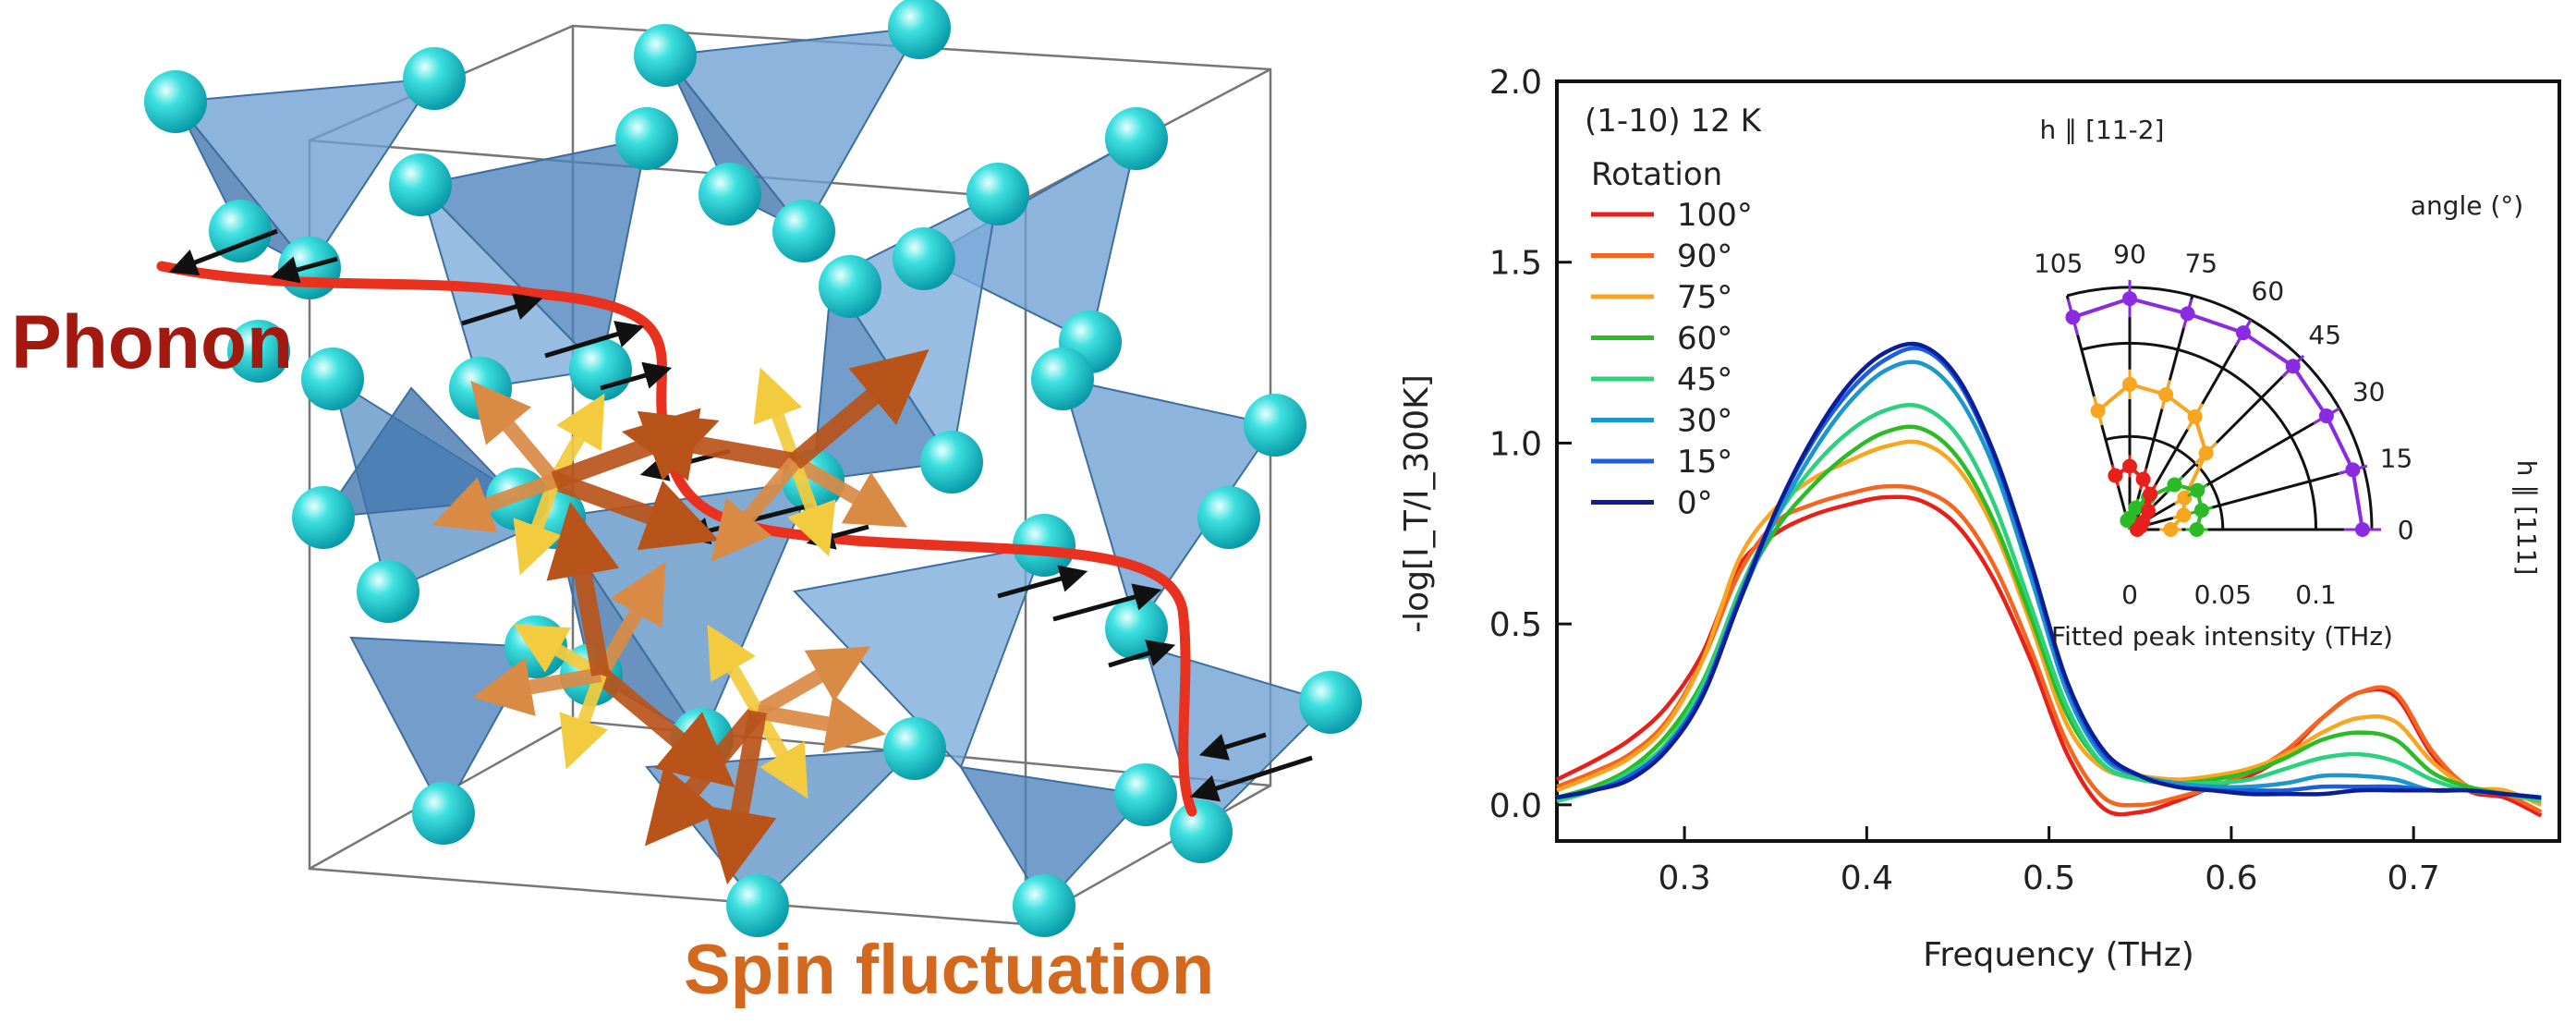 This screenshot has height=1036, width=2576. What do you see at coordinates (2231, 878) in the screenshot?
I see `x-tick-label: 0.6` at bounding box center [2231, 878].